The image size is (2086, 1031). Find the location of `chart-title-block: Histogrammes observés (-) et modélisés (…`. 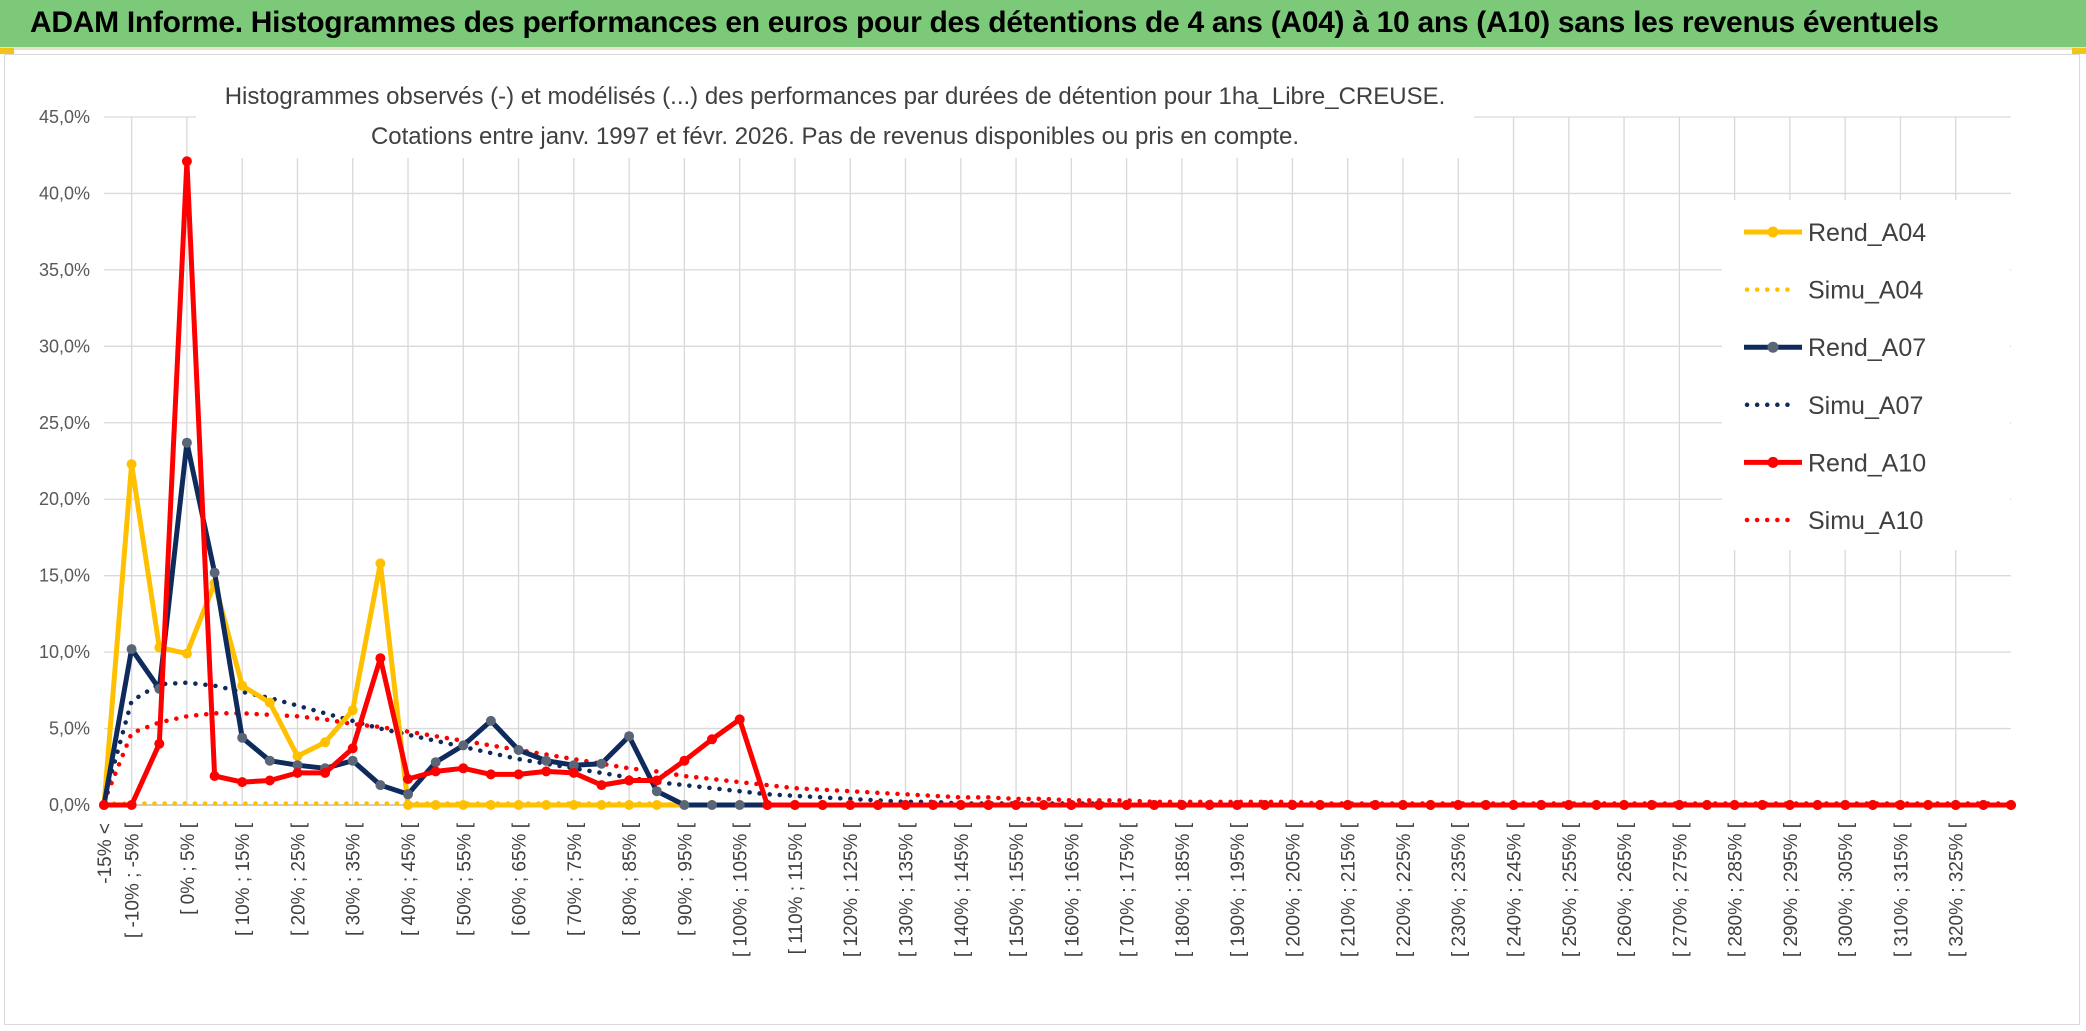

chart-title-block: Histogrammes observés (-) et modélisés (… is located at coordinates (835, 117).